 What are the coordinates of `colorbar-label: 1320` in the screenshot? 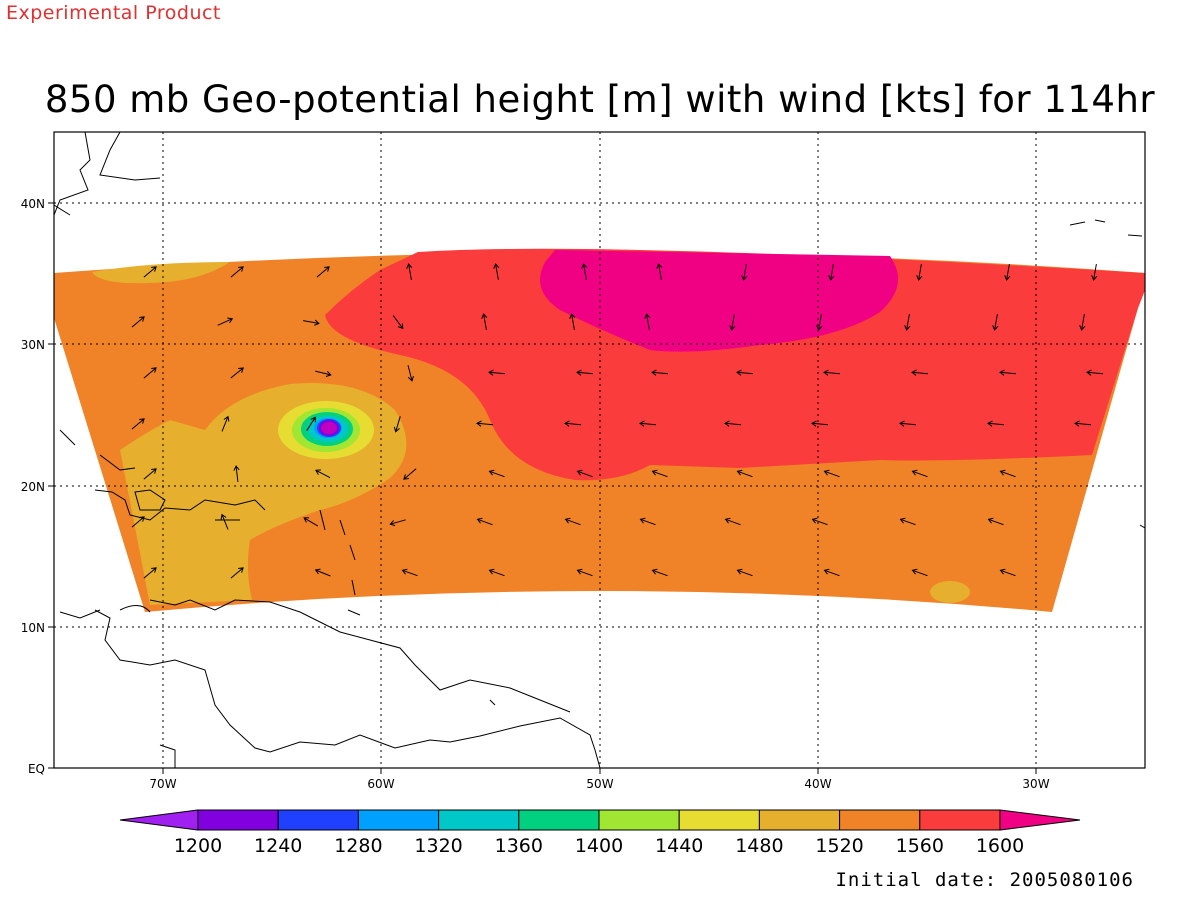 It's located at (438, 846).